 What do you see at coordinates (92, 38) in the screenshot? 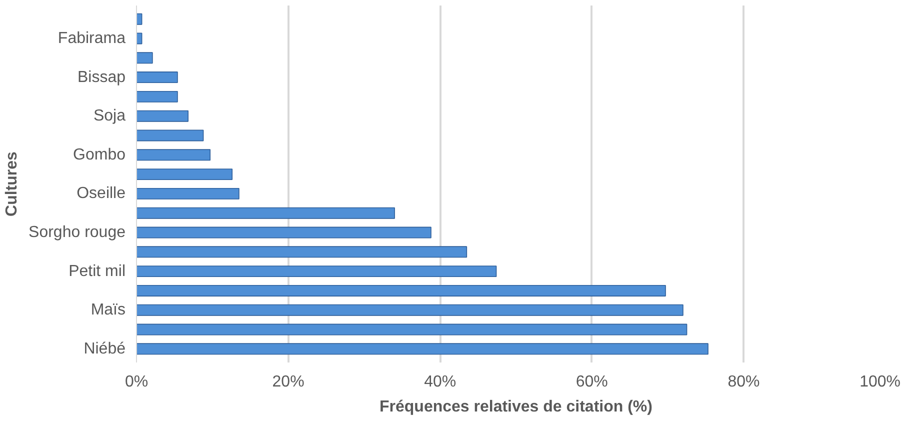
I see `y-tick-label: Fabirama` at bounding box center [92, 38].